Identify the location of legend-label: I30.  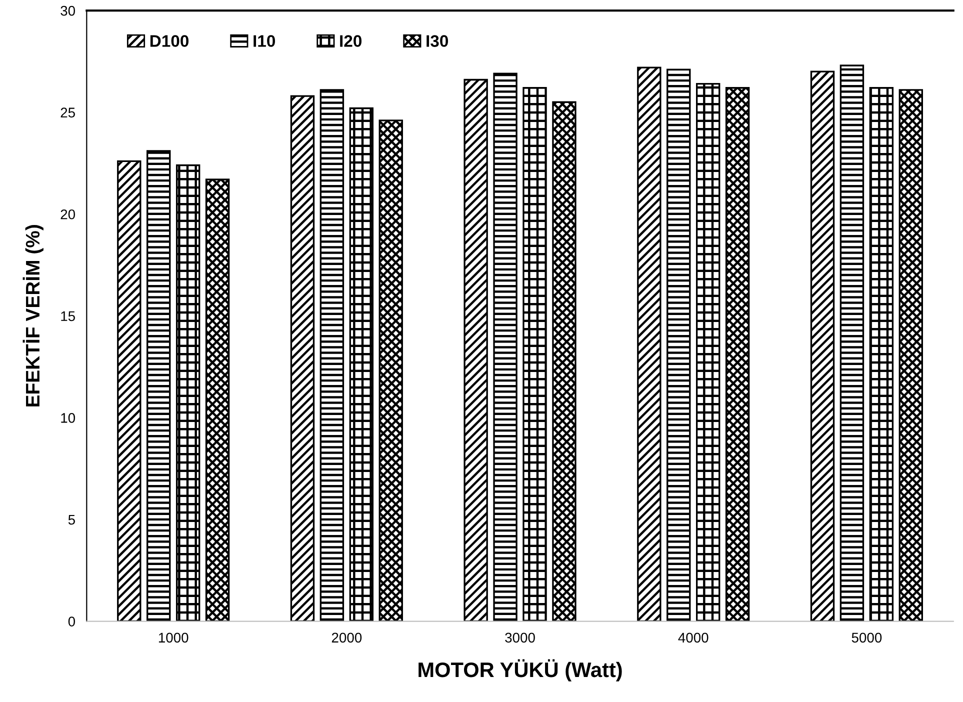
(437, 41).